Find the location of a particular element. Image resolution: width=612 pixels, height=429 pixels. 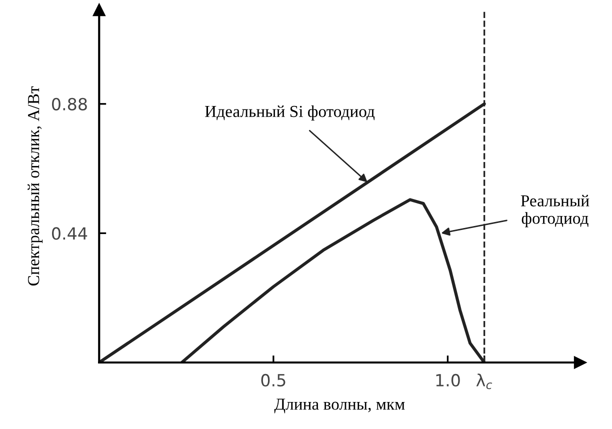

y-tick-label: 0.88 is located at coordinates (69, 104).